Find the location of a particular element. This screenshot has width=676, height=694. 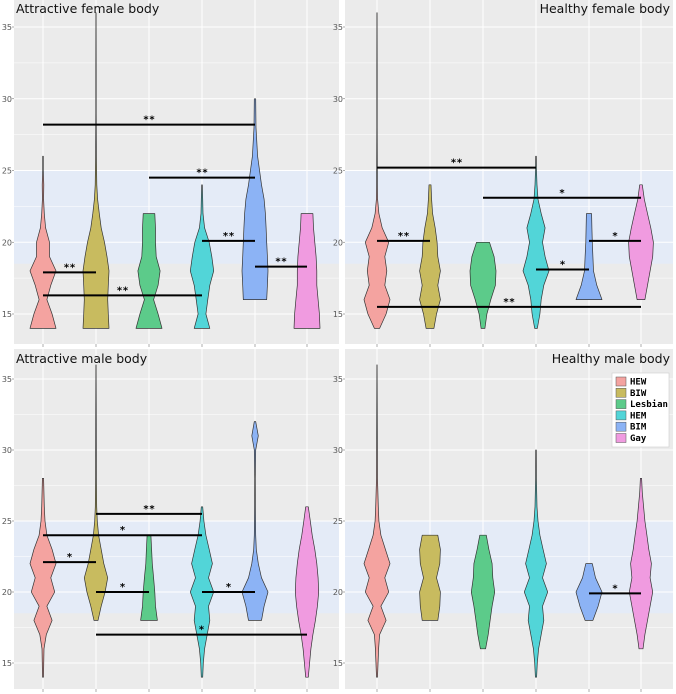

panel-title: Attractive male body is located at coordinates (82, 358).